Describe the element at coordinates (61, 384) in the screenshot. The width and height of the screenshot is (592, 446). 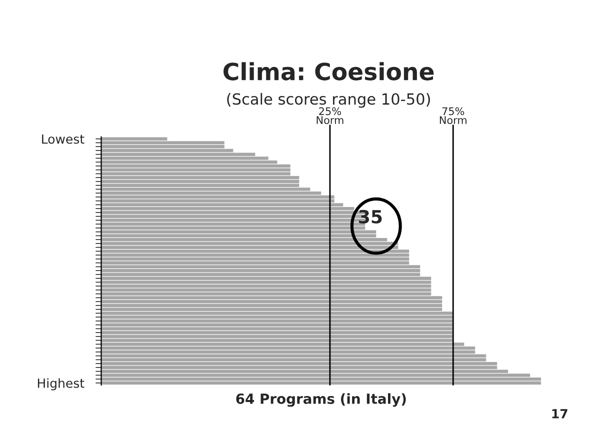
I see `y-tick-label: Highest` at that location.